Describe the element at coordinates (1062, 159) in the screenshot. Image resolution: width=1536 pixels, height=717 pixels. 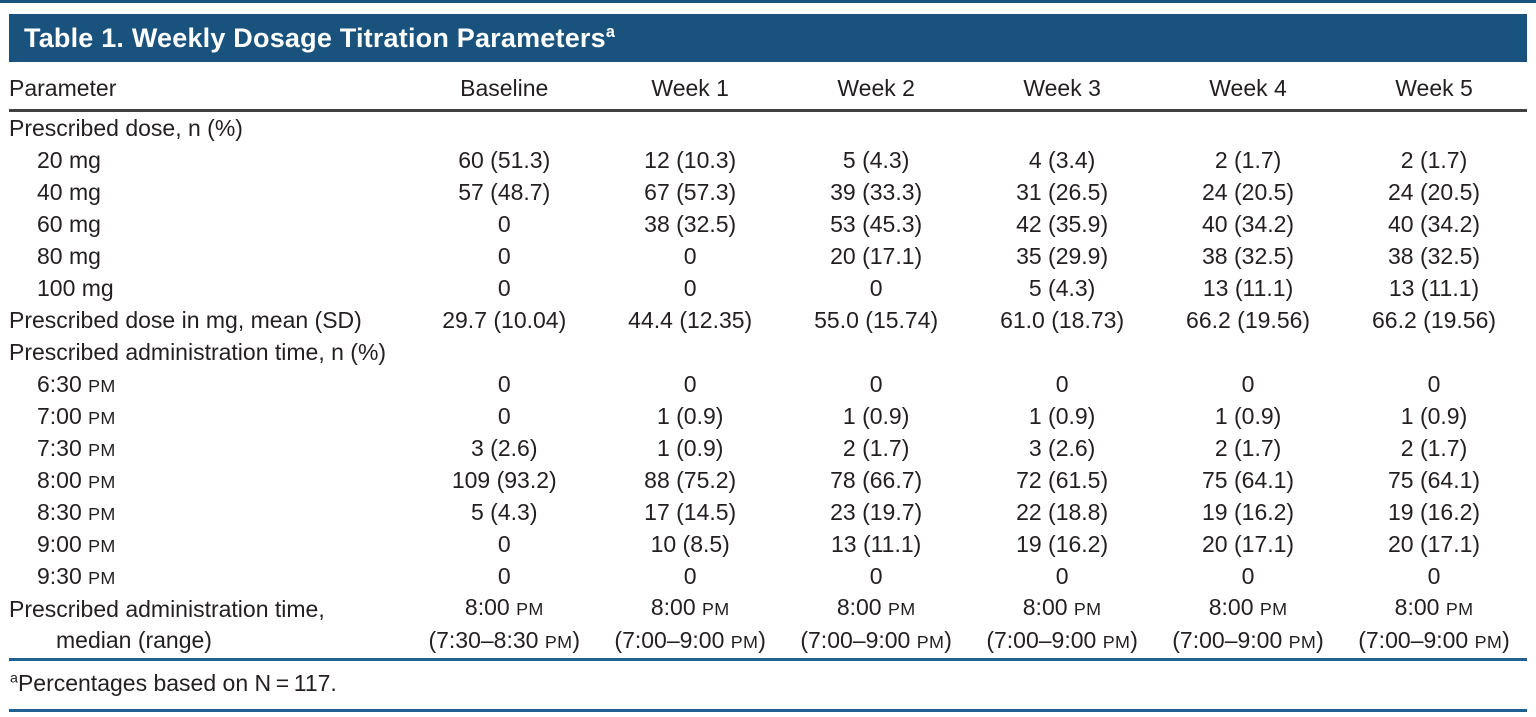
I see `cell-value: 4 (3.4)` at that location.